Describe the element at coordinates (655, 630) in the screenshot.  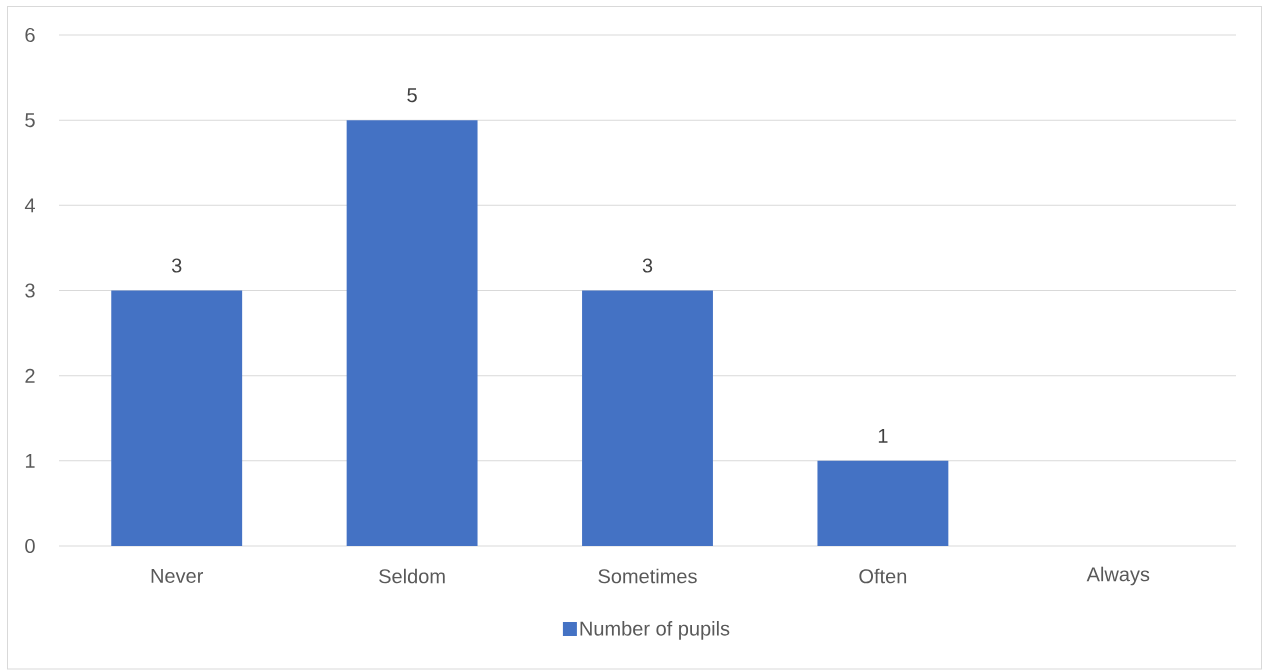
I see `legend-label: Number of pupils` at that location.